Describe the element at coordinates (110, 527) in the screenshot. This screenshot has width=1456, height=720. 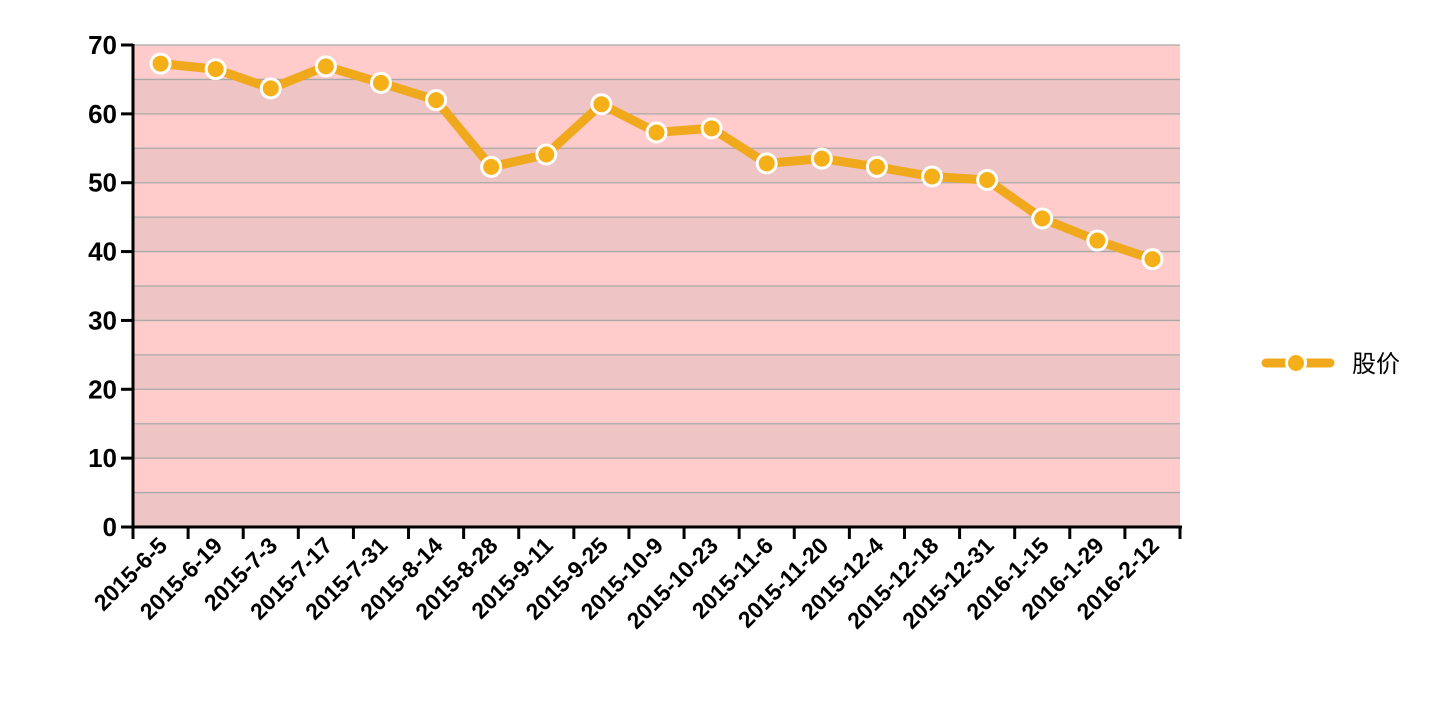
I see `y-tick-label: 0` at that location.